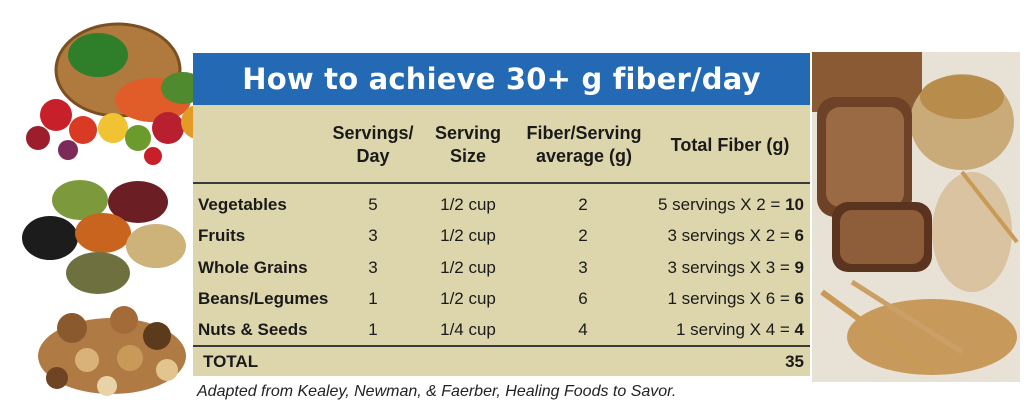 The image size is (1024, 419). What do you see at coordinates (584, 144) in the screenshot?
I see `column-header-fiber-per-serving: Fiber/Serving average (g)` at bounding box center [584, 144].